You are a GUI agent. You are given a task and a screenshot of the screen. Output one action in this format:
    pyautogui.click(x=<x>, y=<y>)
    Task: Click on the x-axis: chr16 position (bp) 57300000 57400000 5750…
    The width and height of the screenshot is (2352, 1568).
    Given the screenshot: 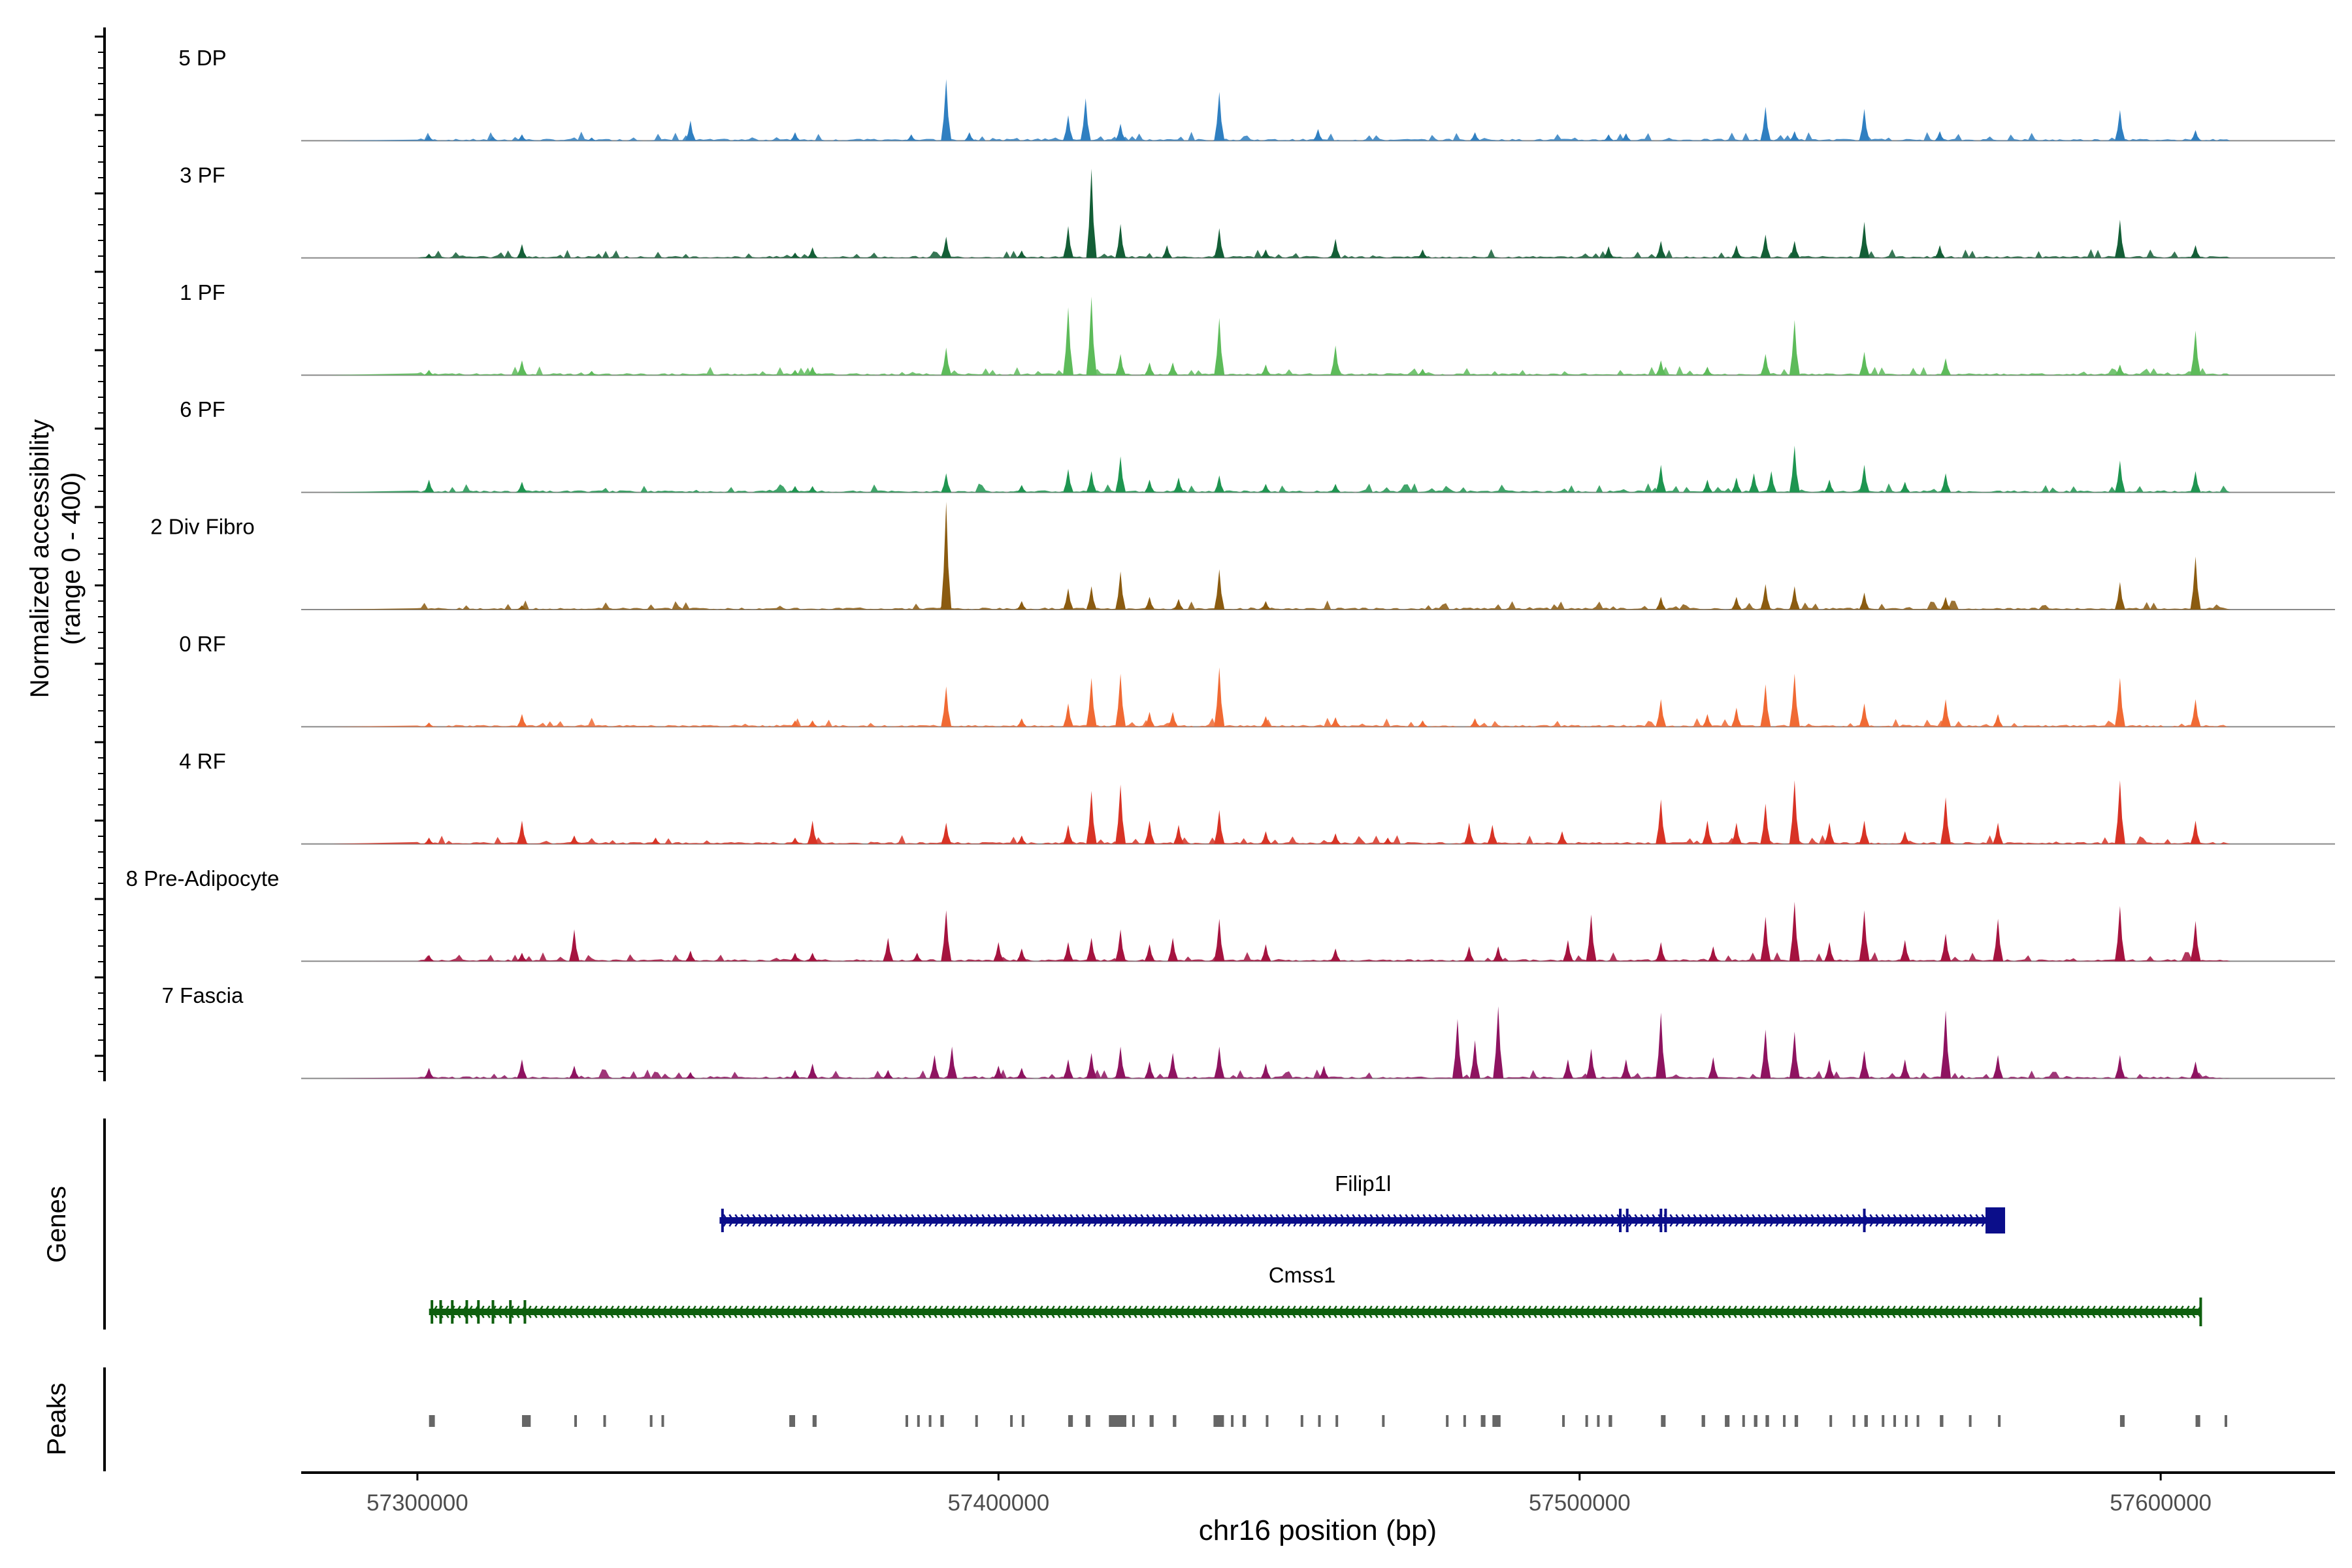 What is the action you would take?
    pyautogui.click(x=1318, y=1508)
    